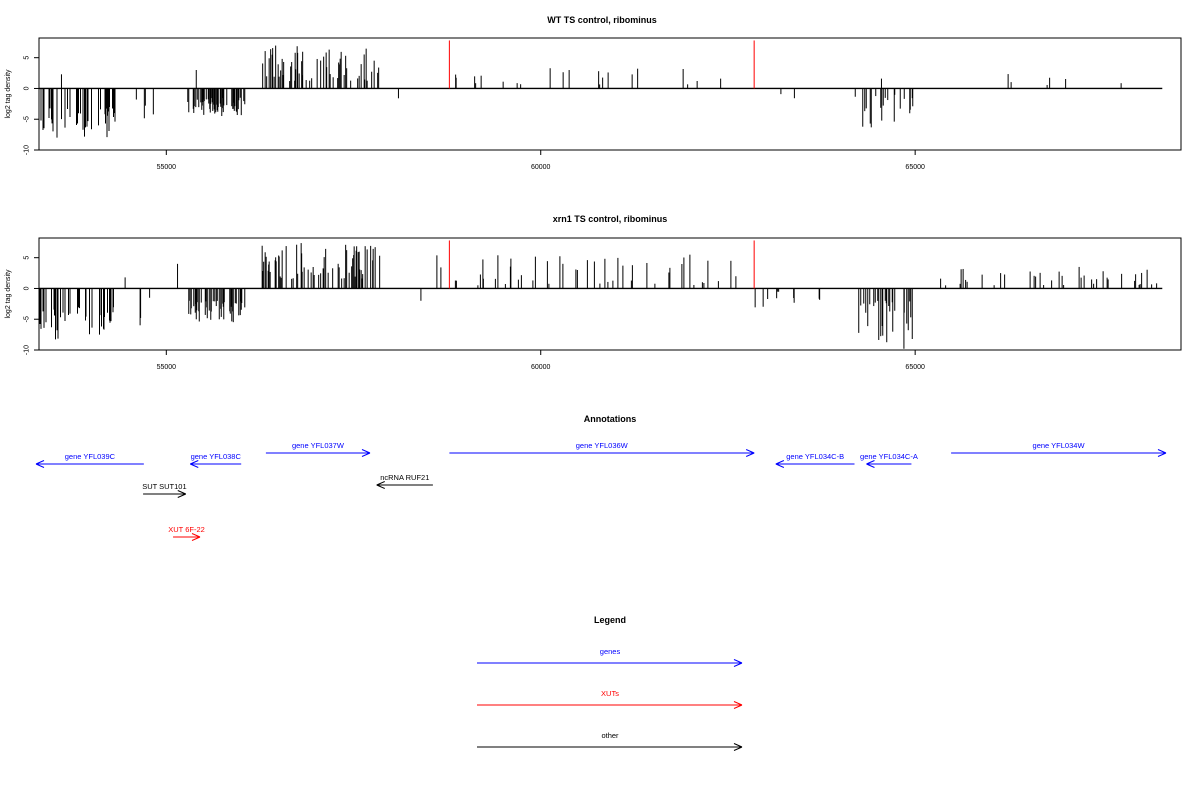  Describe the element at coordinates (610, 657) in the screenshot. I see `legend-item: genes` at that location.